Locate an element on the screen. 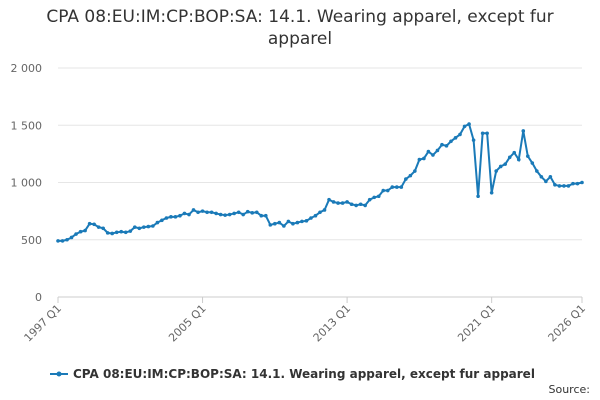 The image size is (600, 400). y-tick-label: 1 000 is located at coordinates (27, 183).